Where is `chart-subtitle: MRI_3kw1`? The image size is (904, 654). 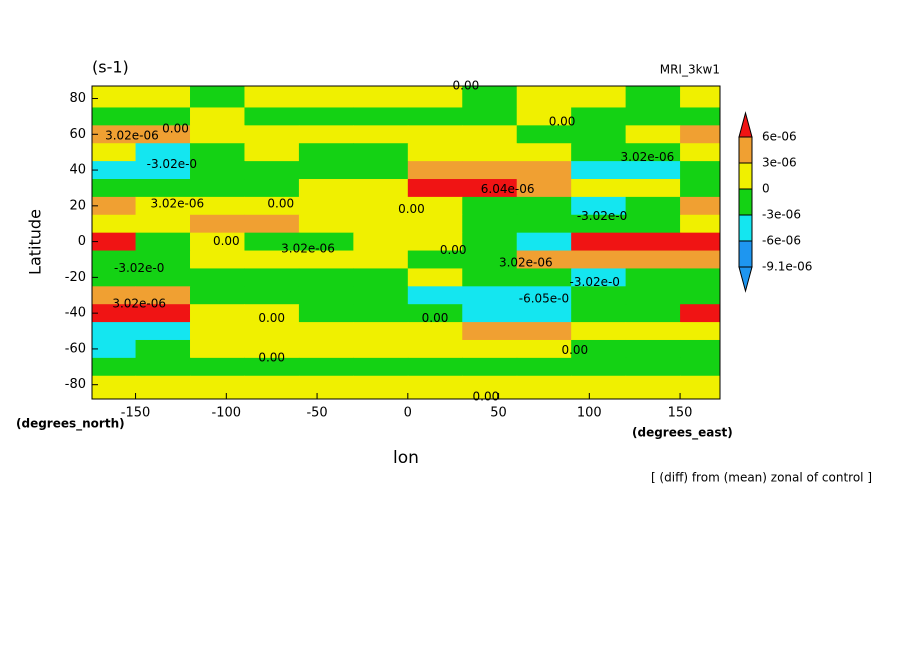
chart-subtitle: MRI_3kw1 is located at coordinates (690, 70).